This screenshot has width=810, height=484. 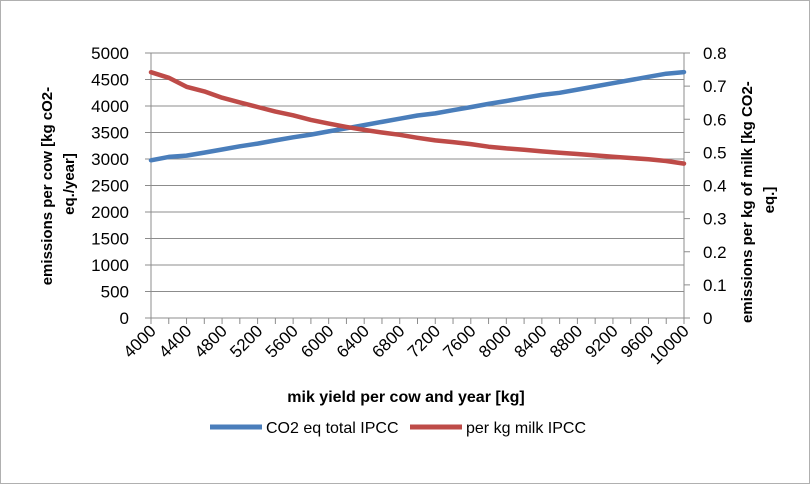 What do you see at coordinates (124, 318) in the screenshot?
I see `left-y-tick-label: 0` at bounding box center [124, 318].